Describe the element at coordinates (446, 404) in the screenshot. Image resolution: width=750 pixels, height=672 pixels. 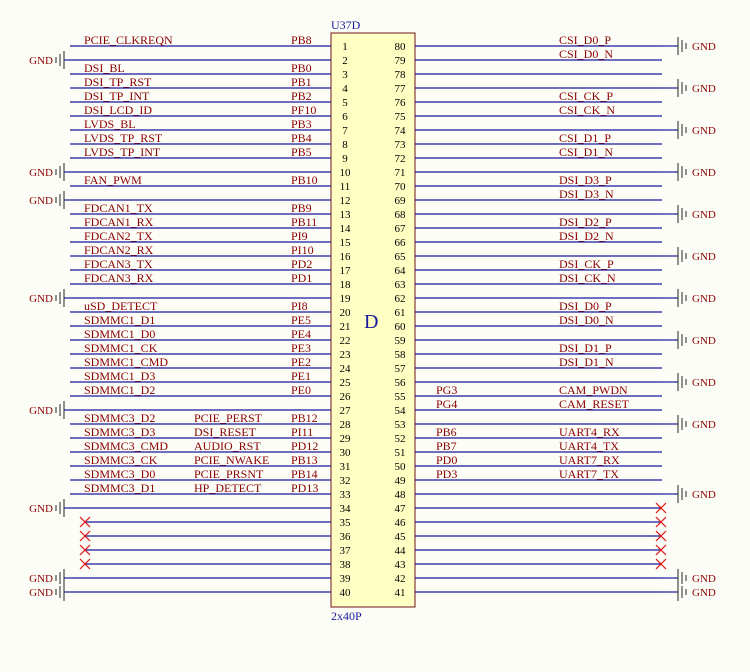
I see `port-label-right: PG4` at that location.